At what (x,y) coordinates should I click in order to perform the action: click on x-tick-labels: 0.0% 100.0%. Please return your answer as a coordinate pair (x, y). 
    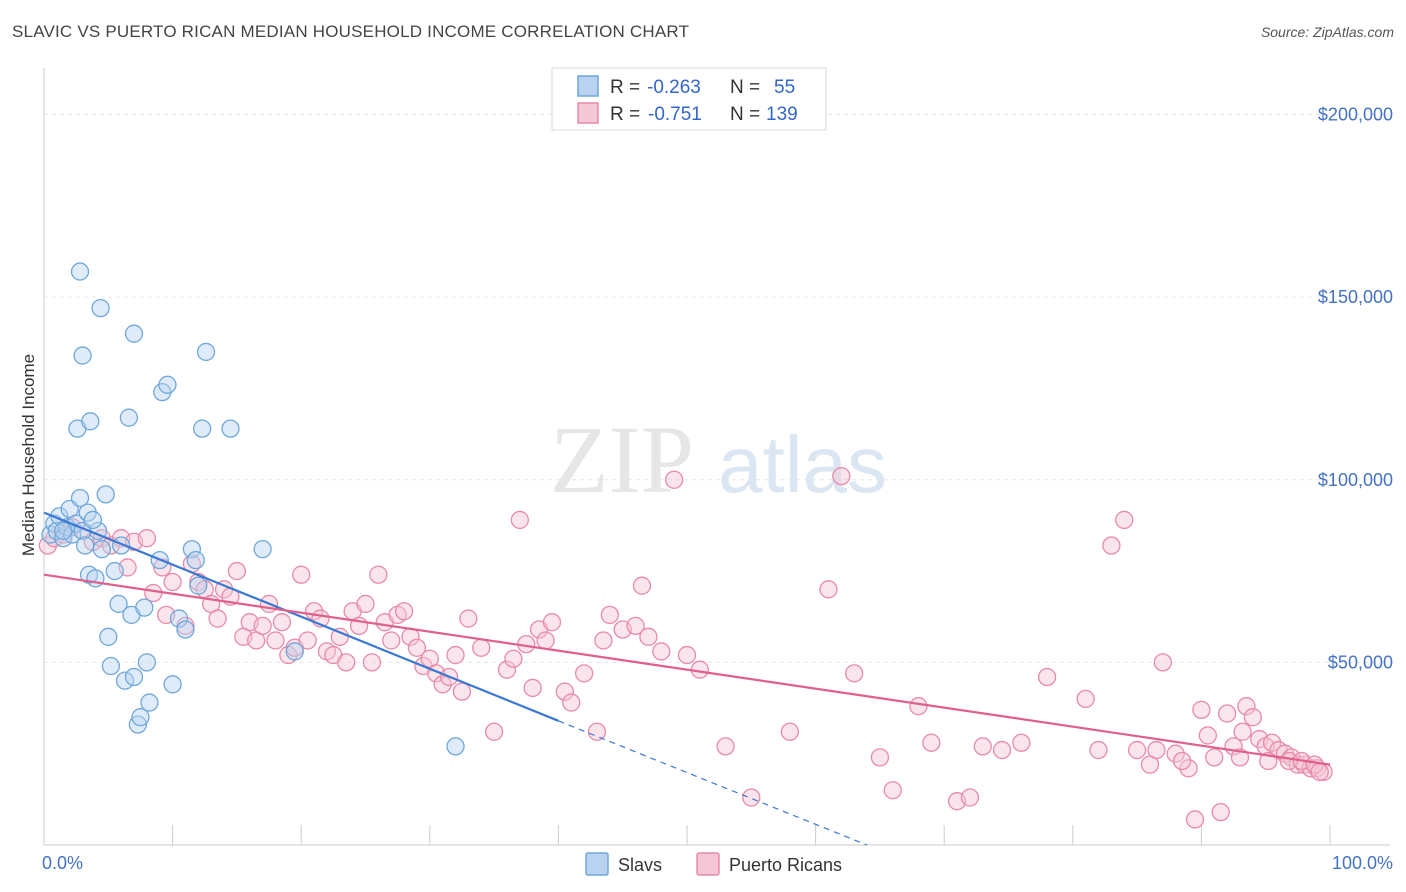
    Looking at the image, I should click on (717, 863).